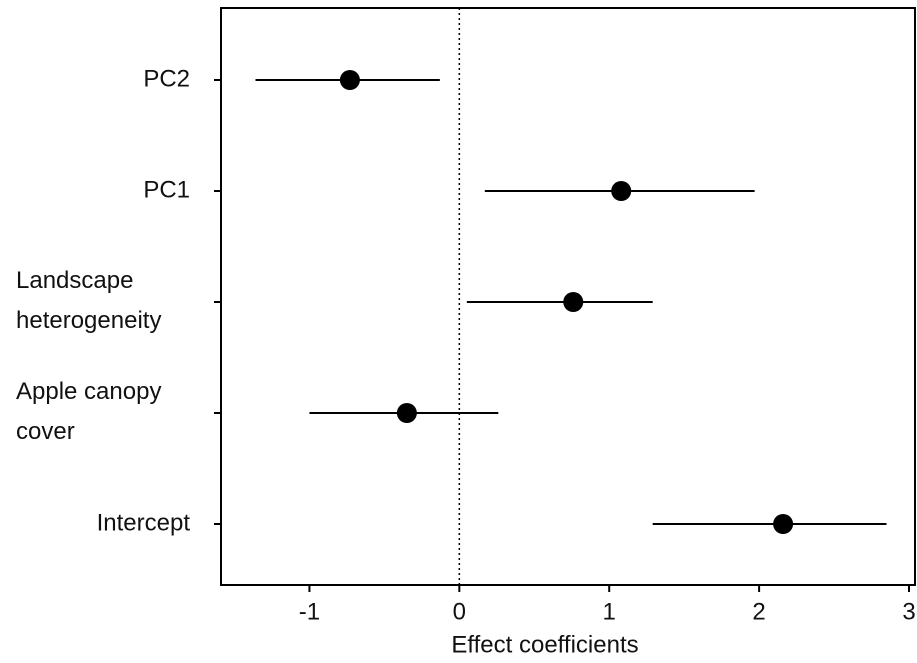  I want to click on y-tick-label: Landscape heterogeneity, so click(88, 300).